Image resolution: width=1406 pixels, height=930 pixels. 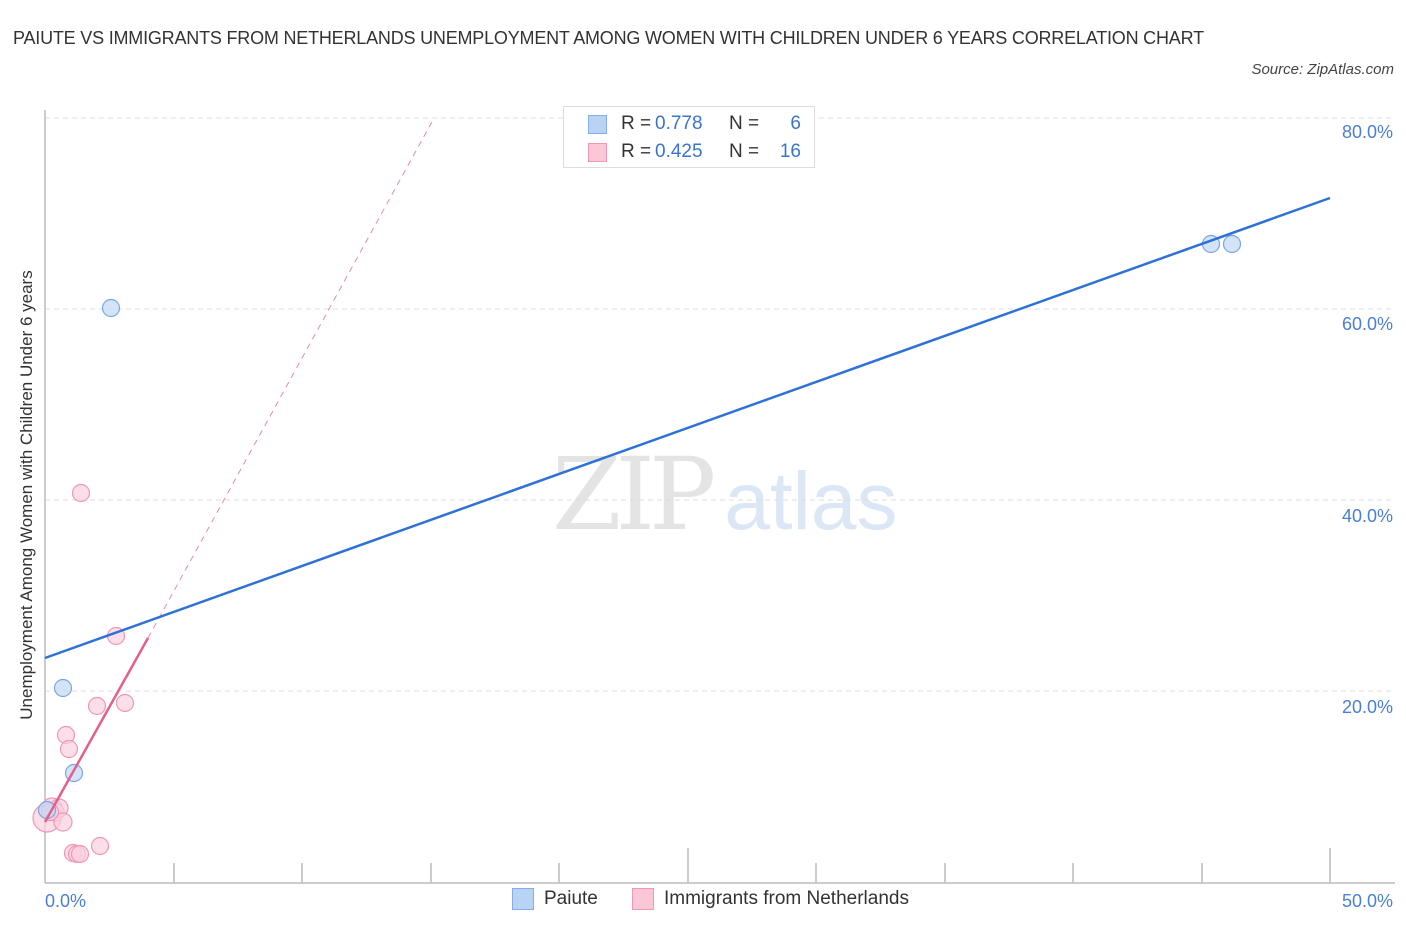 What do you see at coordinates (571, 898) in the screenshot?
I see `legend-label: Paiute` at bounding box center [571, 898].